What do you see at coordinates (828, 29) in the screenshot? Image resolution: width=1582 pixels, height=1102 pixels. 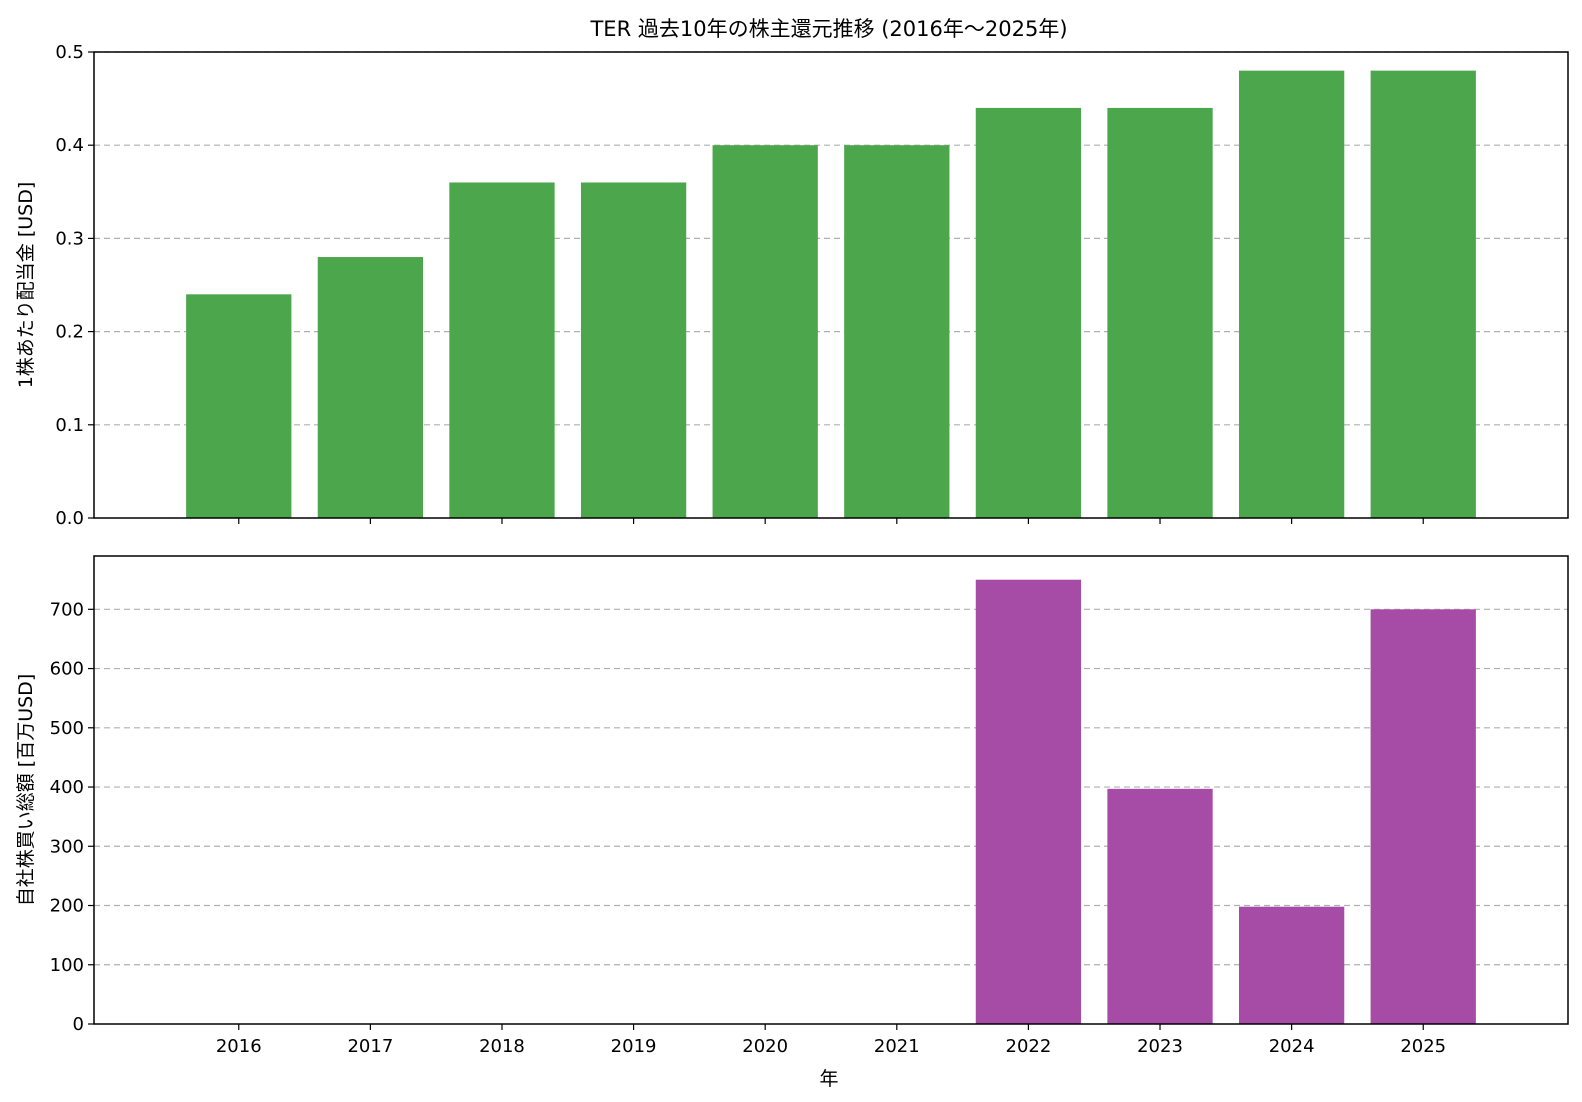 I see `chart-title: TER 過去10年の株主還元推移 (2016年～2025年)` at bounding box center [828, 29].